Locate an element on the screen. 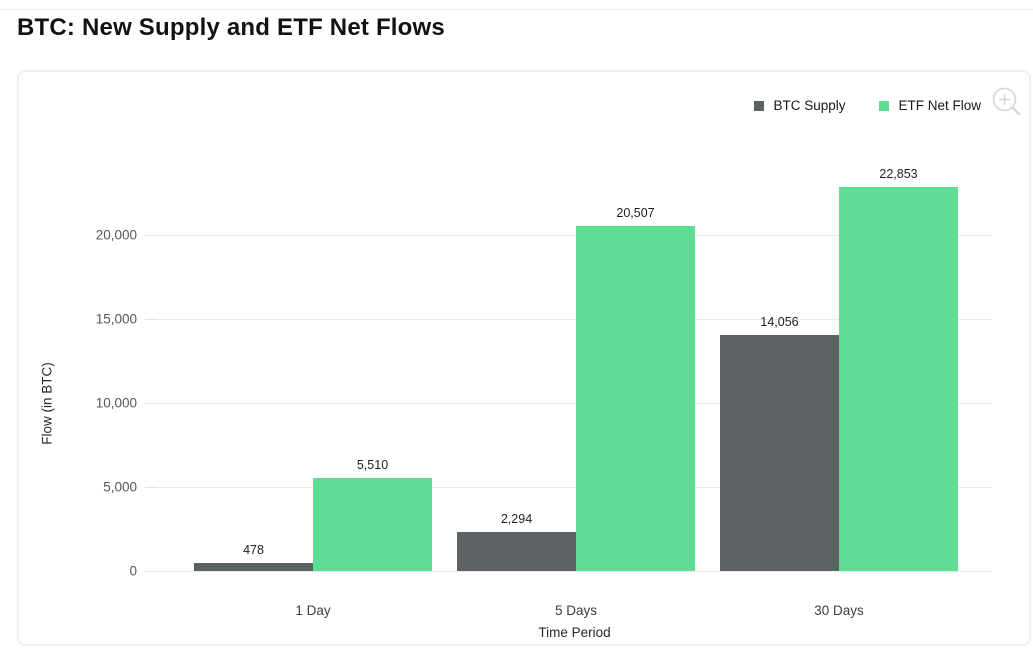 This screenshot has width=1033, height=654. y-tick-label: 0 is located at coordinates (133, 571).